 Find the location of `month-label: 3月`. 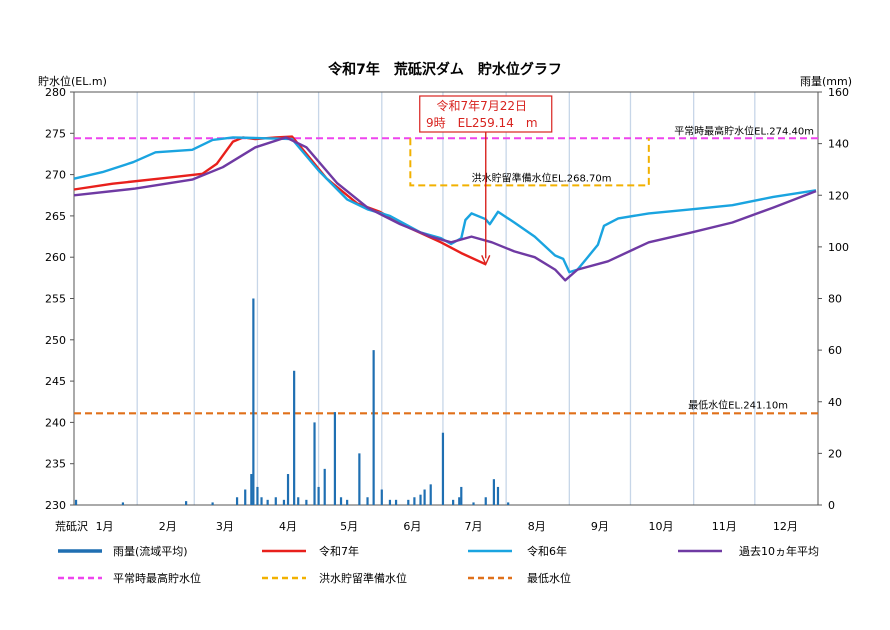

month-label: 3月 is located at coordinates (225, 526).